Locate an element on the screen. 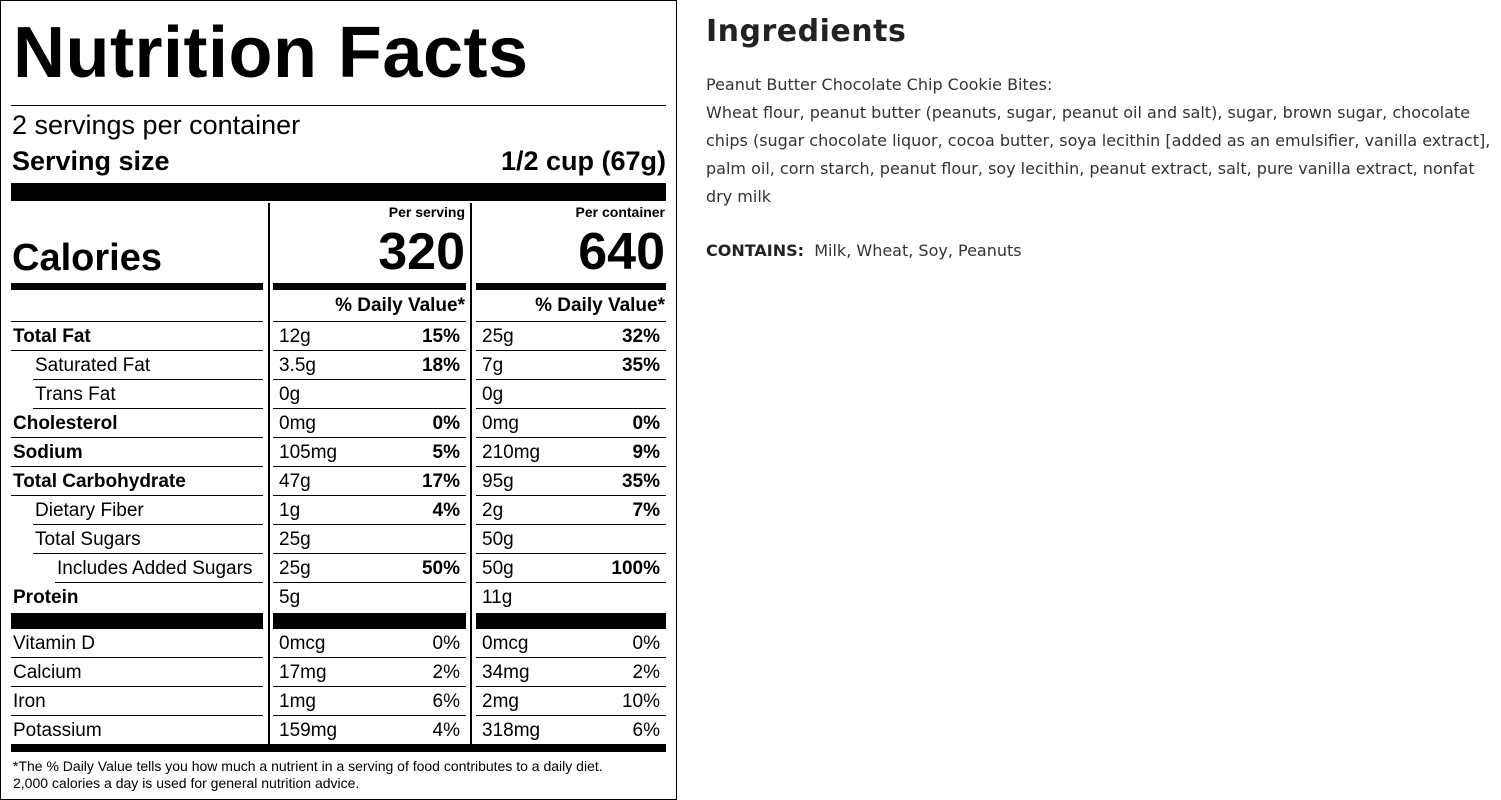  nutrient-name: Vitamin D is located at coordinates (54, 643).